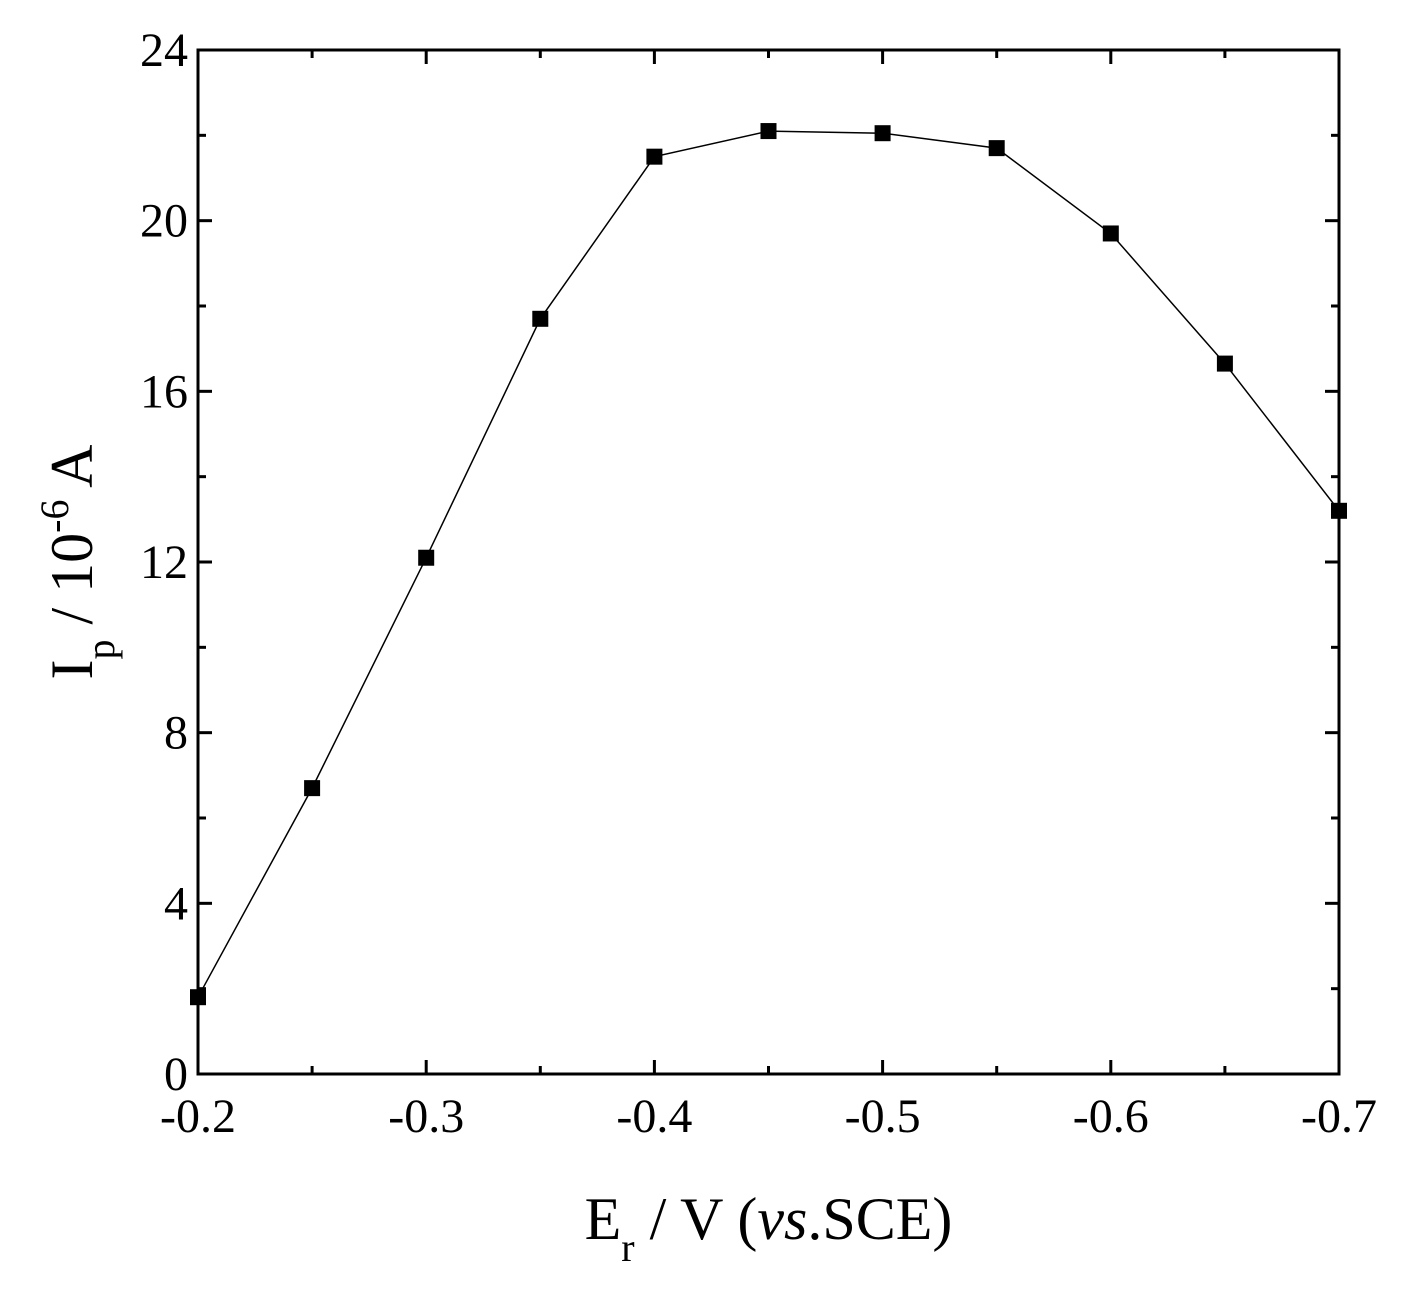 This screenshot has width=1408, height=1295. Describe the element at coordinates (627, 1247) in the screenshot. I see `x-axis-title-sub: r` at that location.